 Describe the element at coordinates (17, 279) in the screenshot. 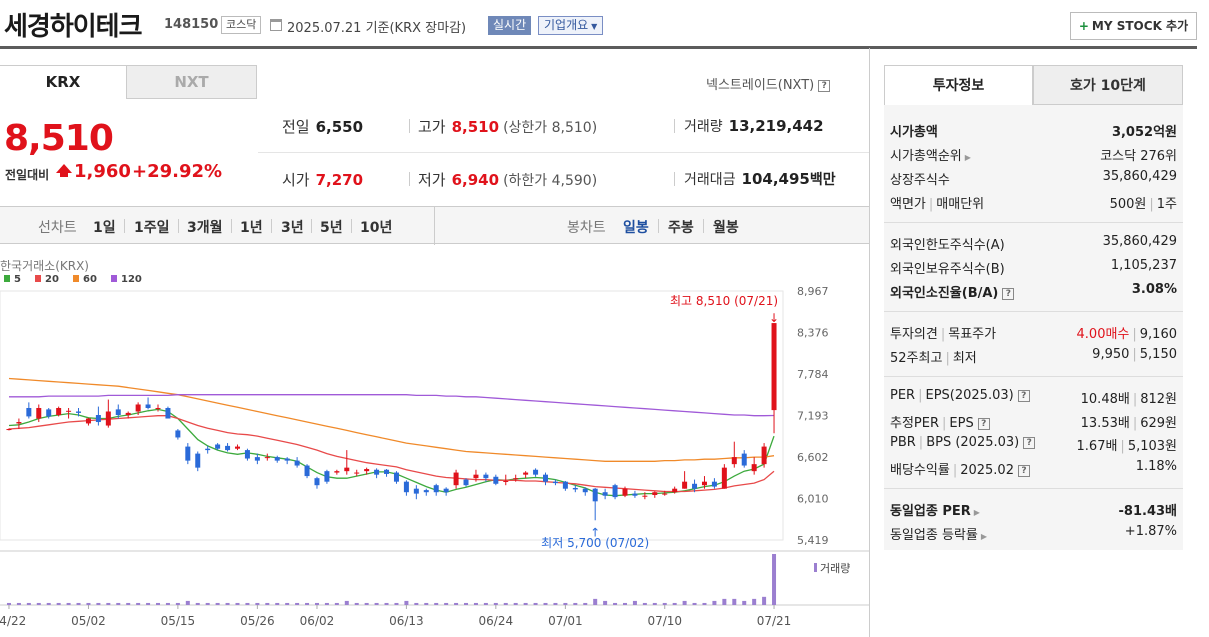

I see `legend-label-5: 5` at that location.